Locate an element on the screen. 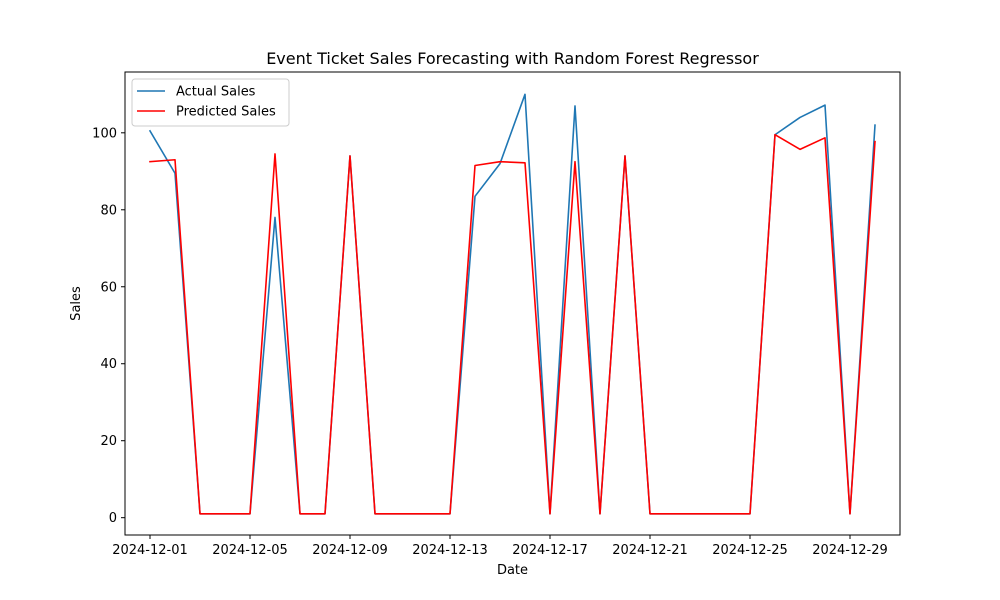 This screenshot has width=1000, height=600. x-tick-label: 2024-12-21 is located at coordinates (650, 550).